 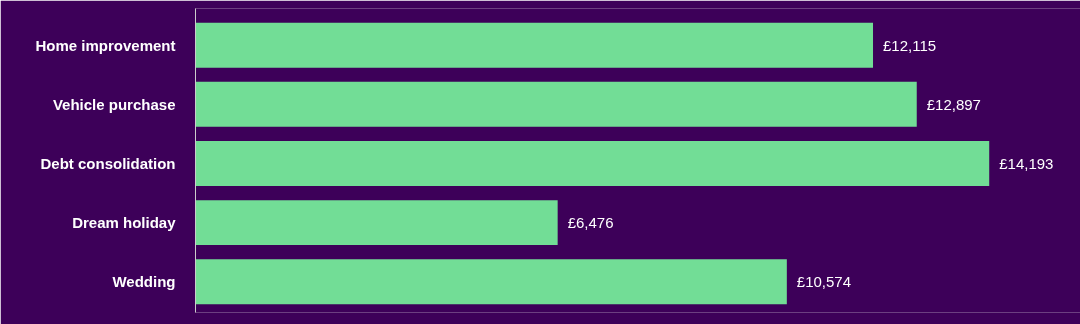 I want to click on data-label: £12,897, so click(x=953, y=104).